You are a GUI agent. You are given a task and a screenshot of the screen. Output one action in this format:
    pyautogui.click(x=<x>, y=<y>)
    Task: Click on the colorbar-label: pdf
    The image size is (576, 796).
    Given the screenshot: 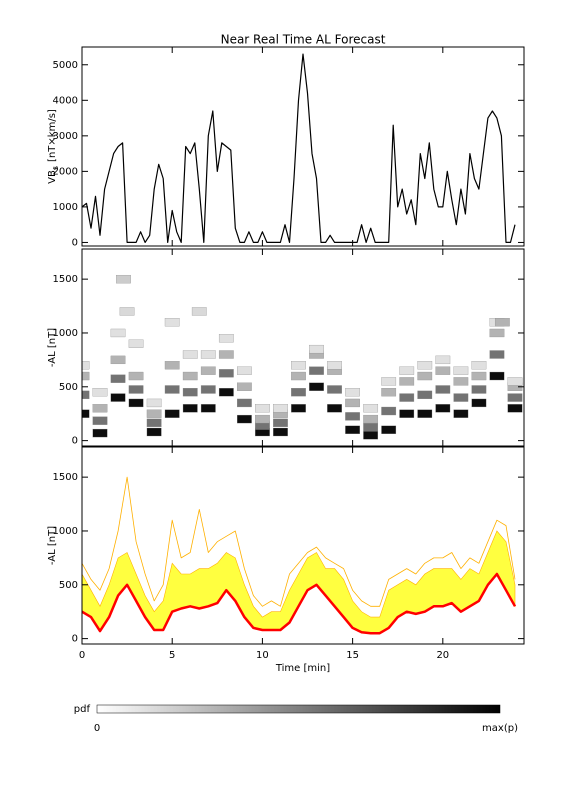 What is the action you would take?
    pyautogui.click(x=82, y=709)
    